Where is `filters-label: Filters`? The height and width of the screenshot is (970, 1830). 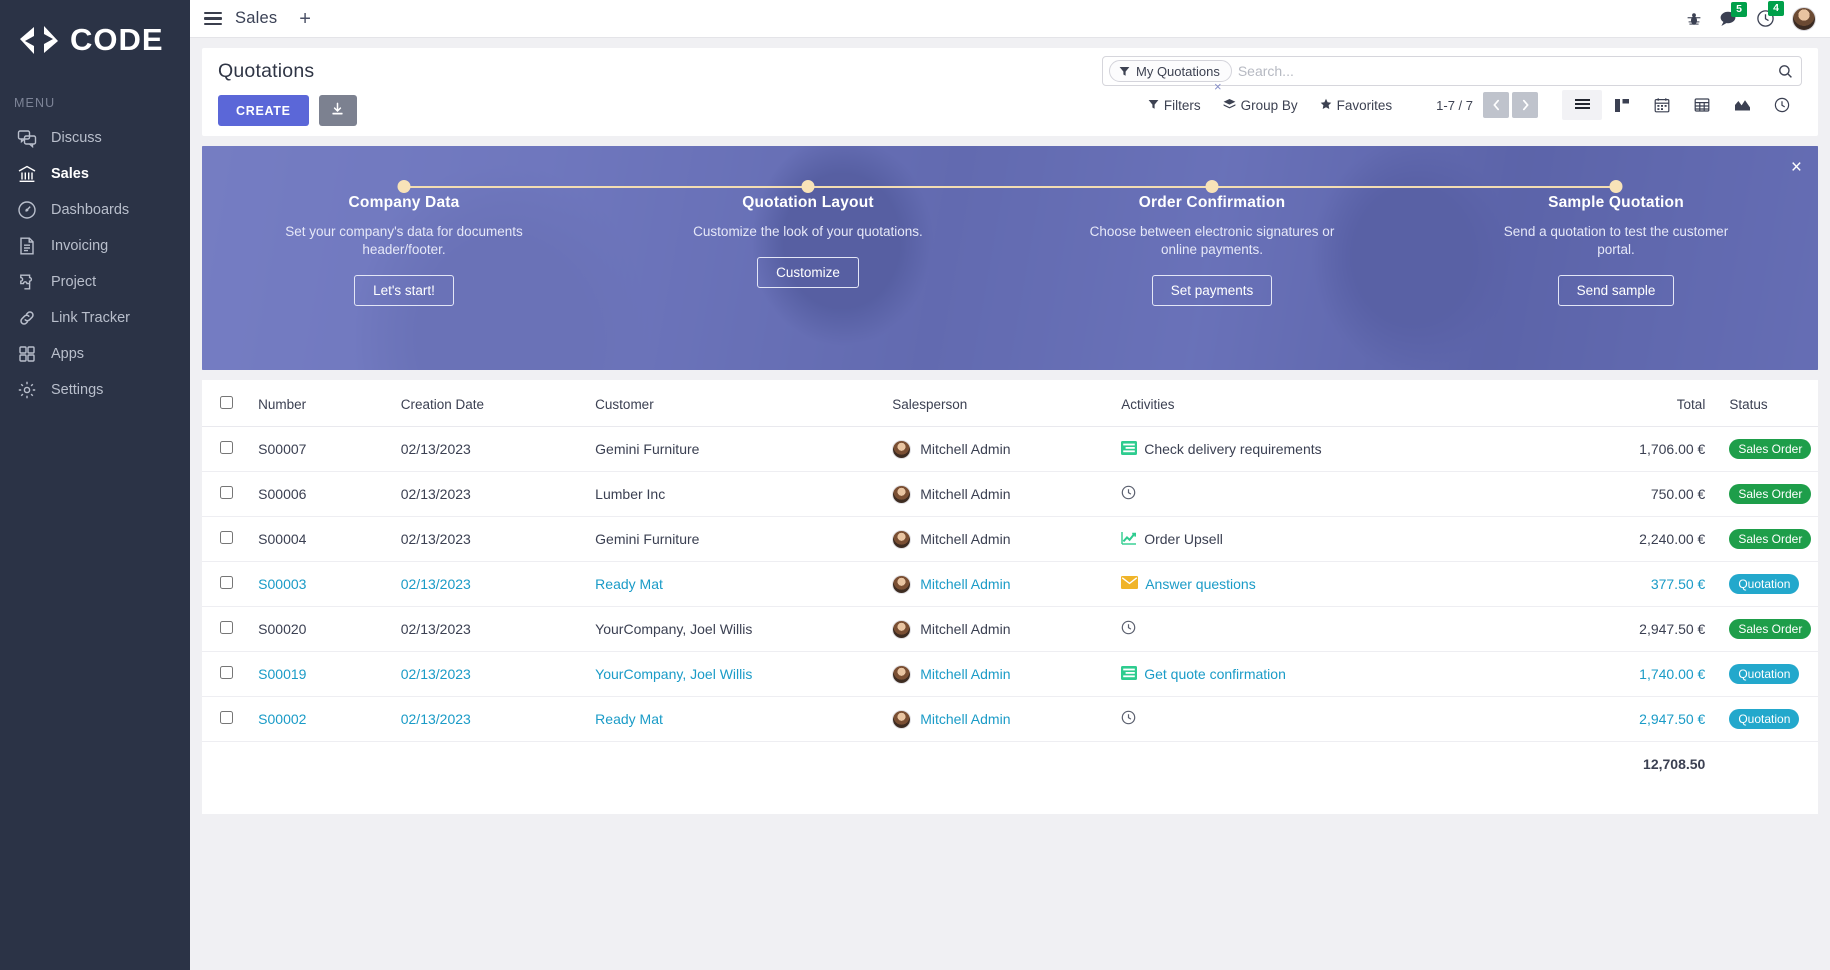 filters-label: Filters is located at coordinates (1182, 105).